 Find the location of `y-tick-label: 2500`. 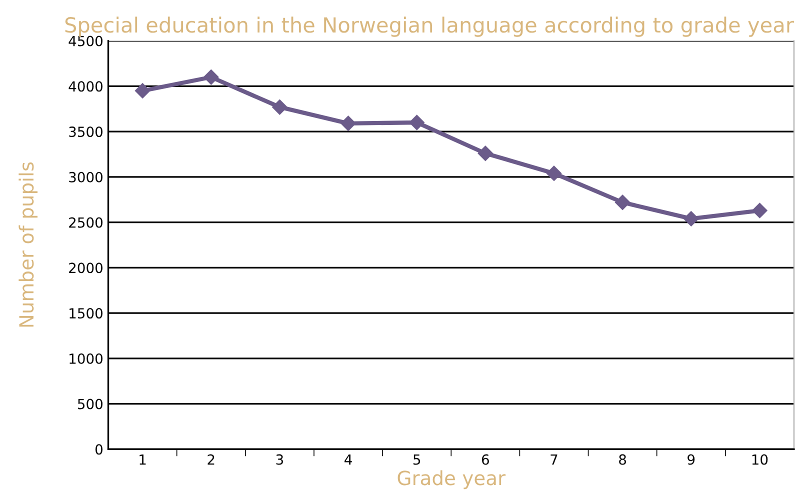

y-tick-label: 2500 is located at coordinates (85, 222).